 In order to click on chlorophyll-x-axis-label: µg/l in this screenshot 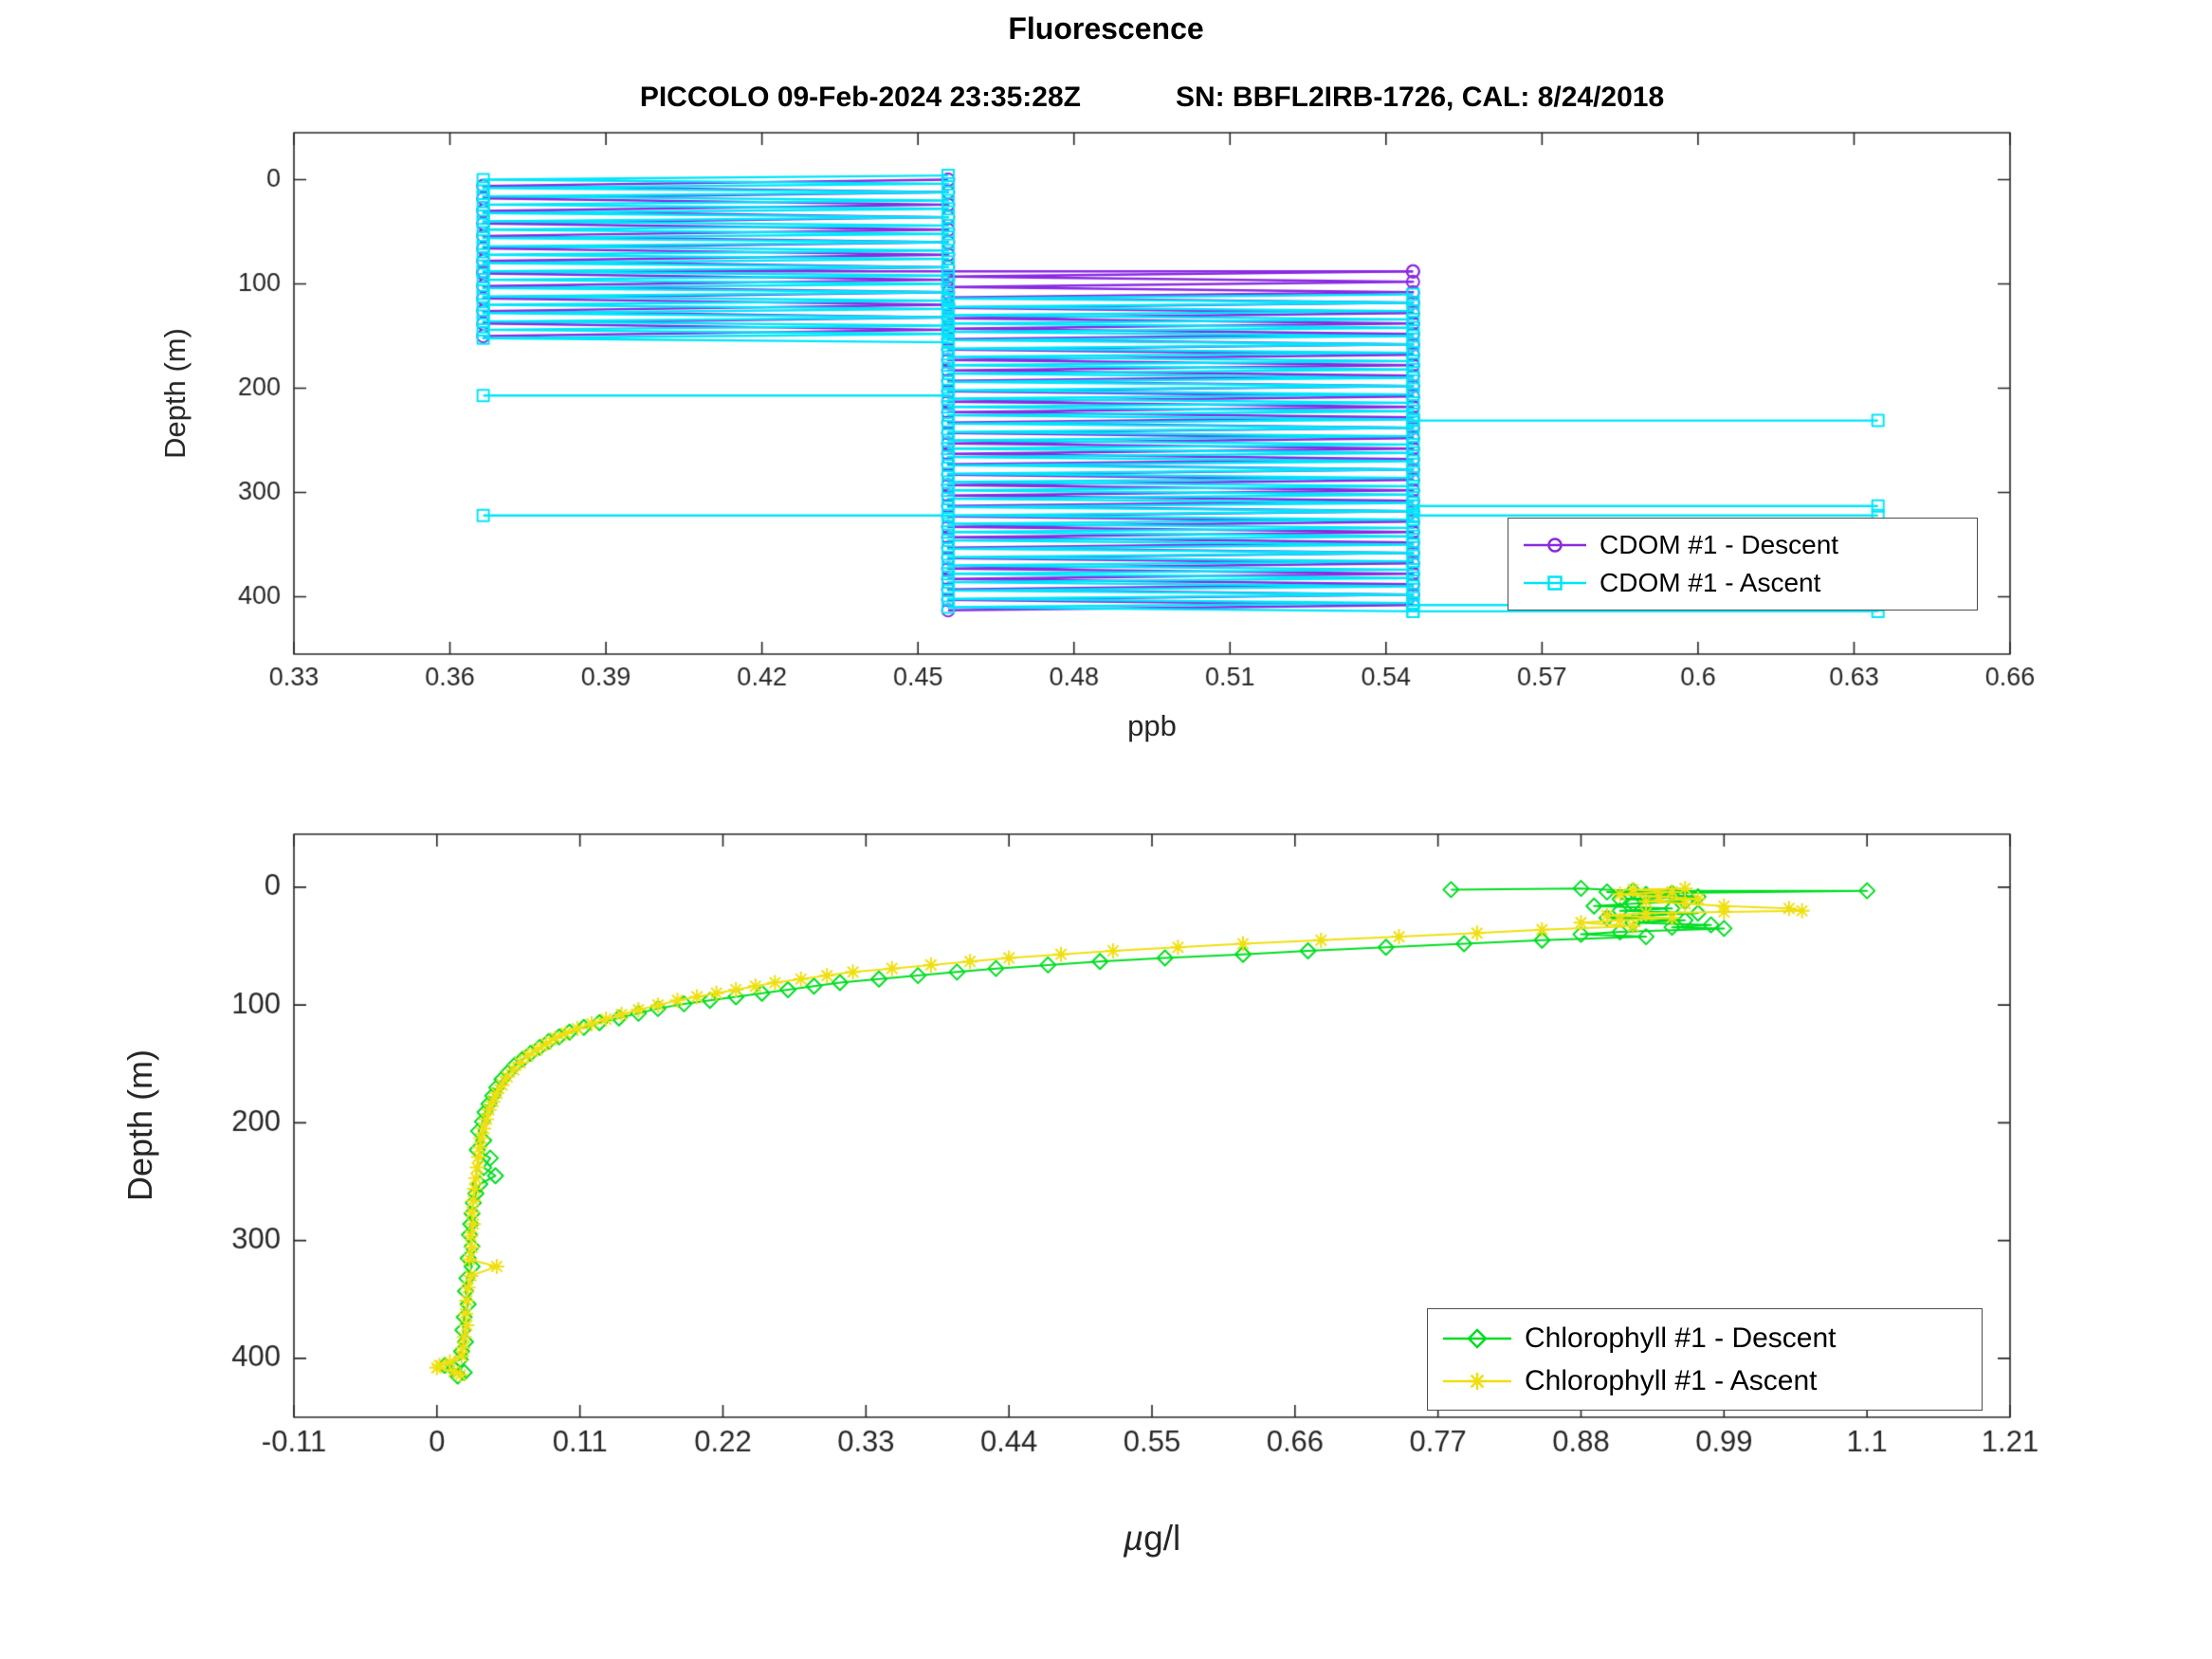, I will do `click(1152, 1539)`.